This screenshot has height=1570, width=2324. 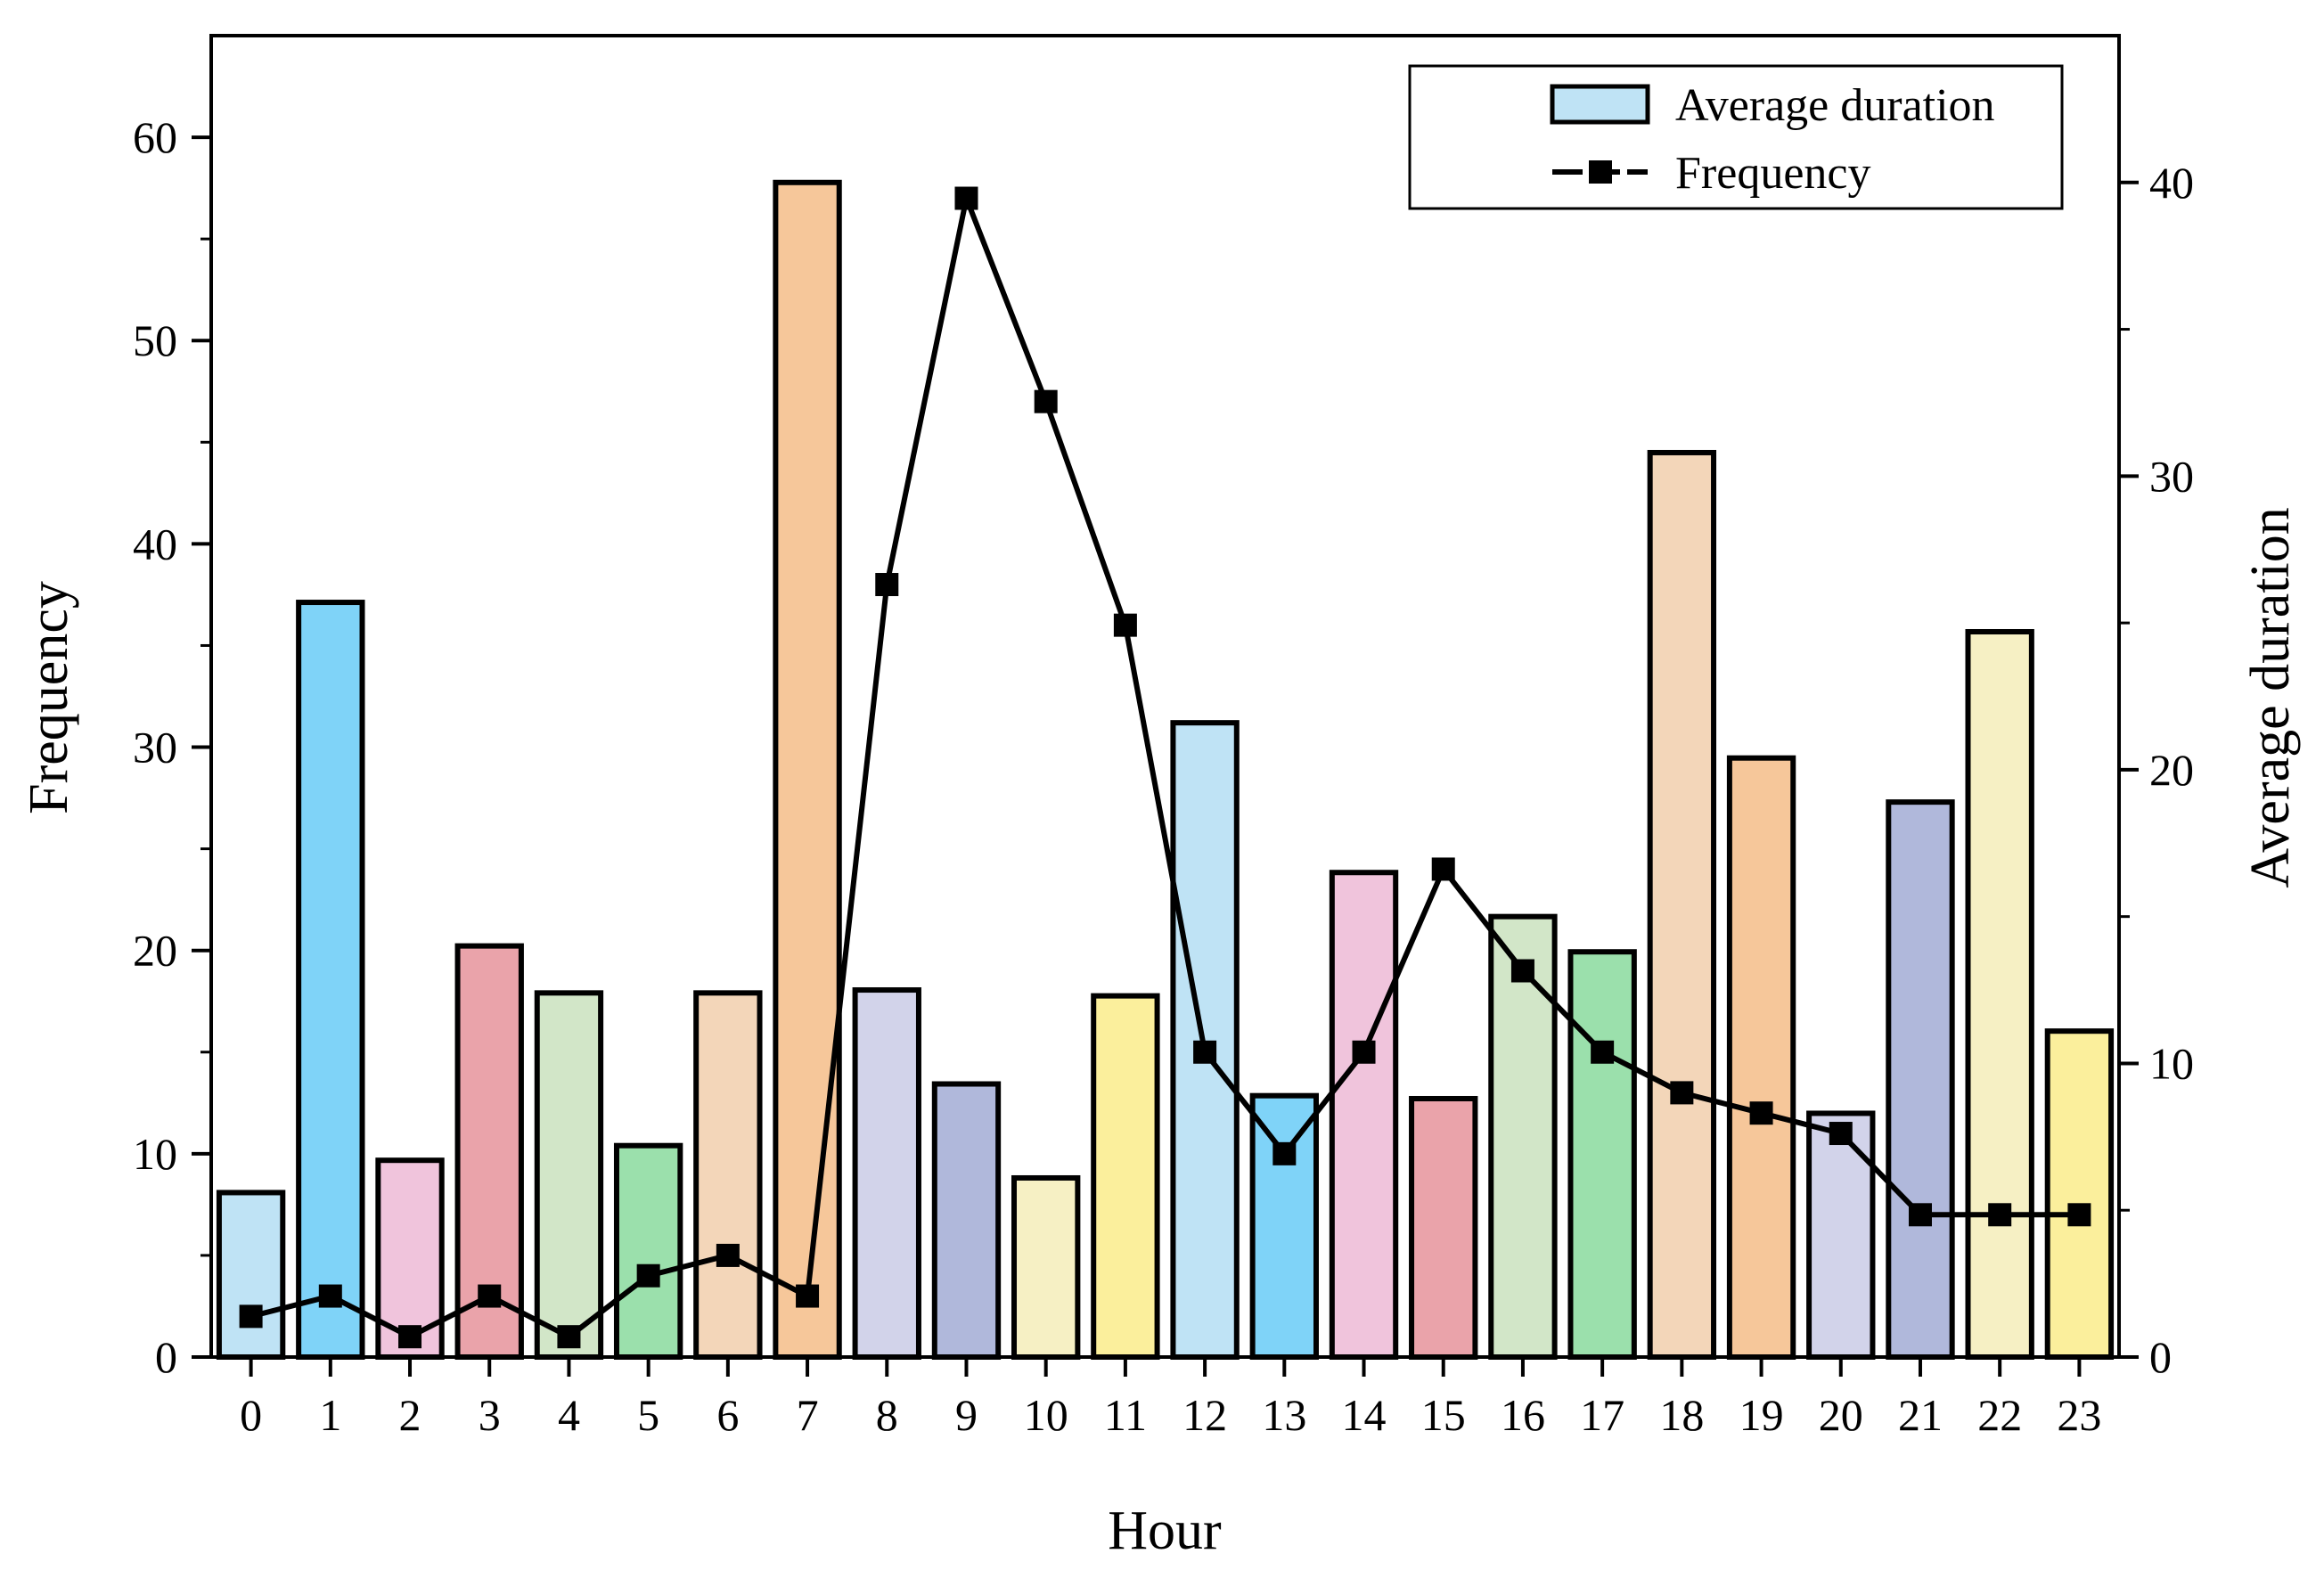 What do you see at coordinates (155, 1154) in the screenshot?
I see `left-tick-label-10: 10` at bounding box center [155, 1154].